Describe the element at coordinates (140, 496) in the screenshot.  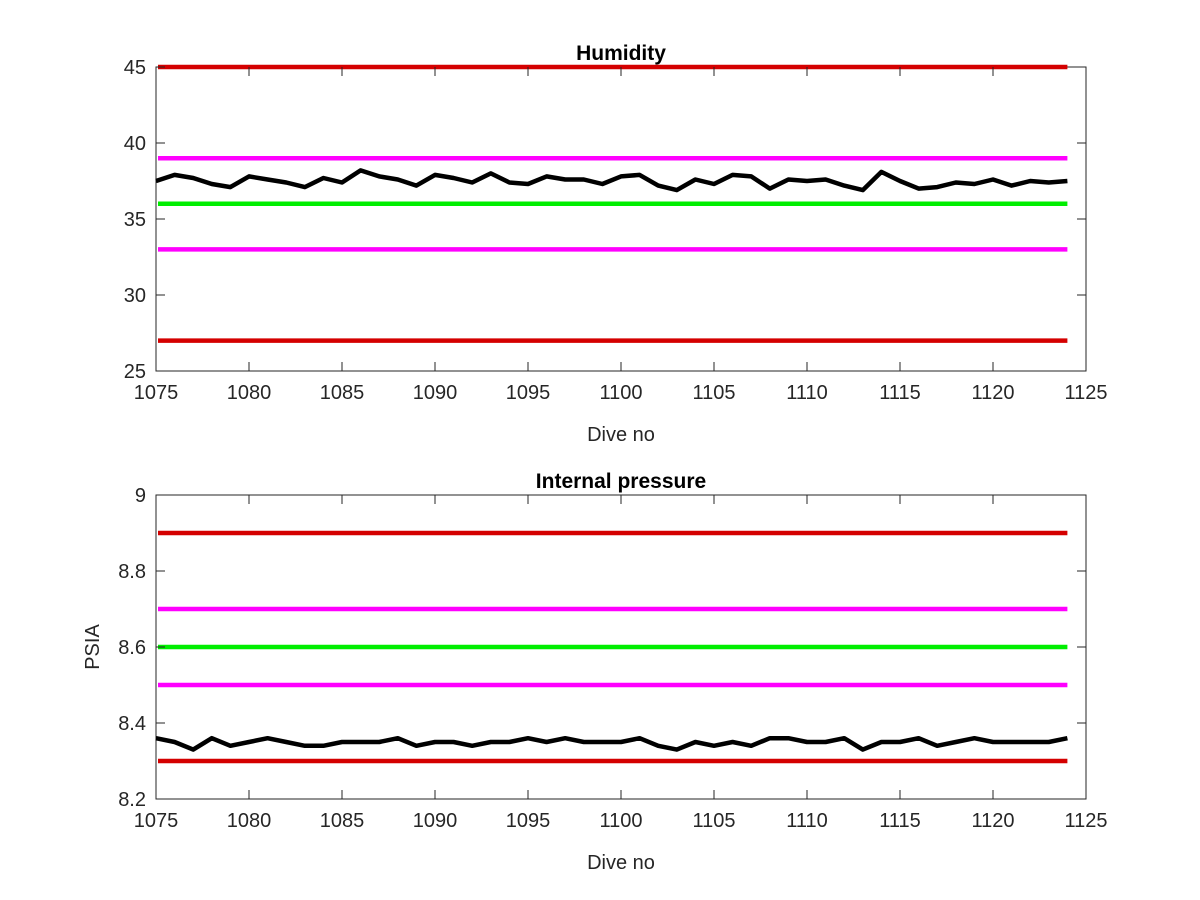
I see `pressure-y-tick-label: 9` at that location.